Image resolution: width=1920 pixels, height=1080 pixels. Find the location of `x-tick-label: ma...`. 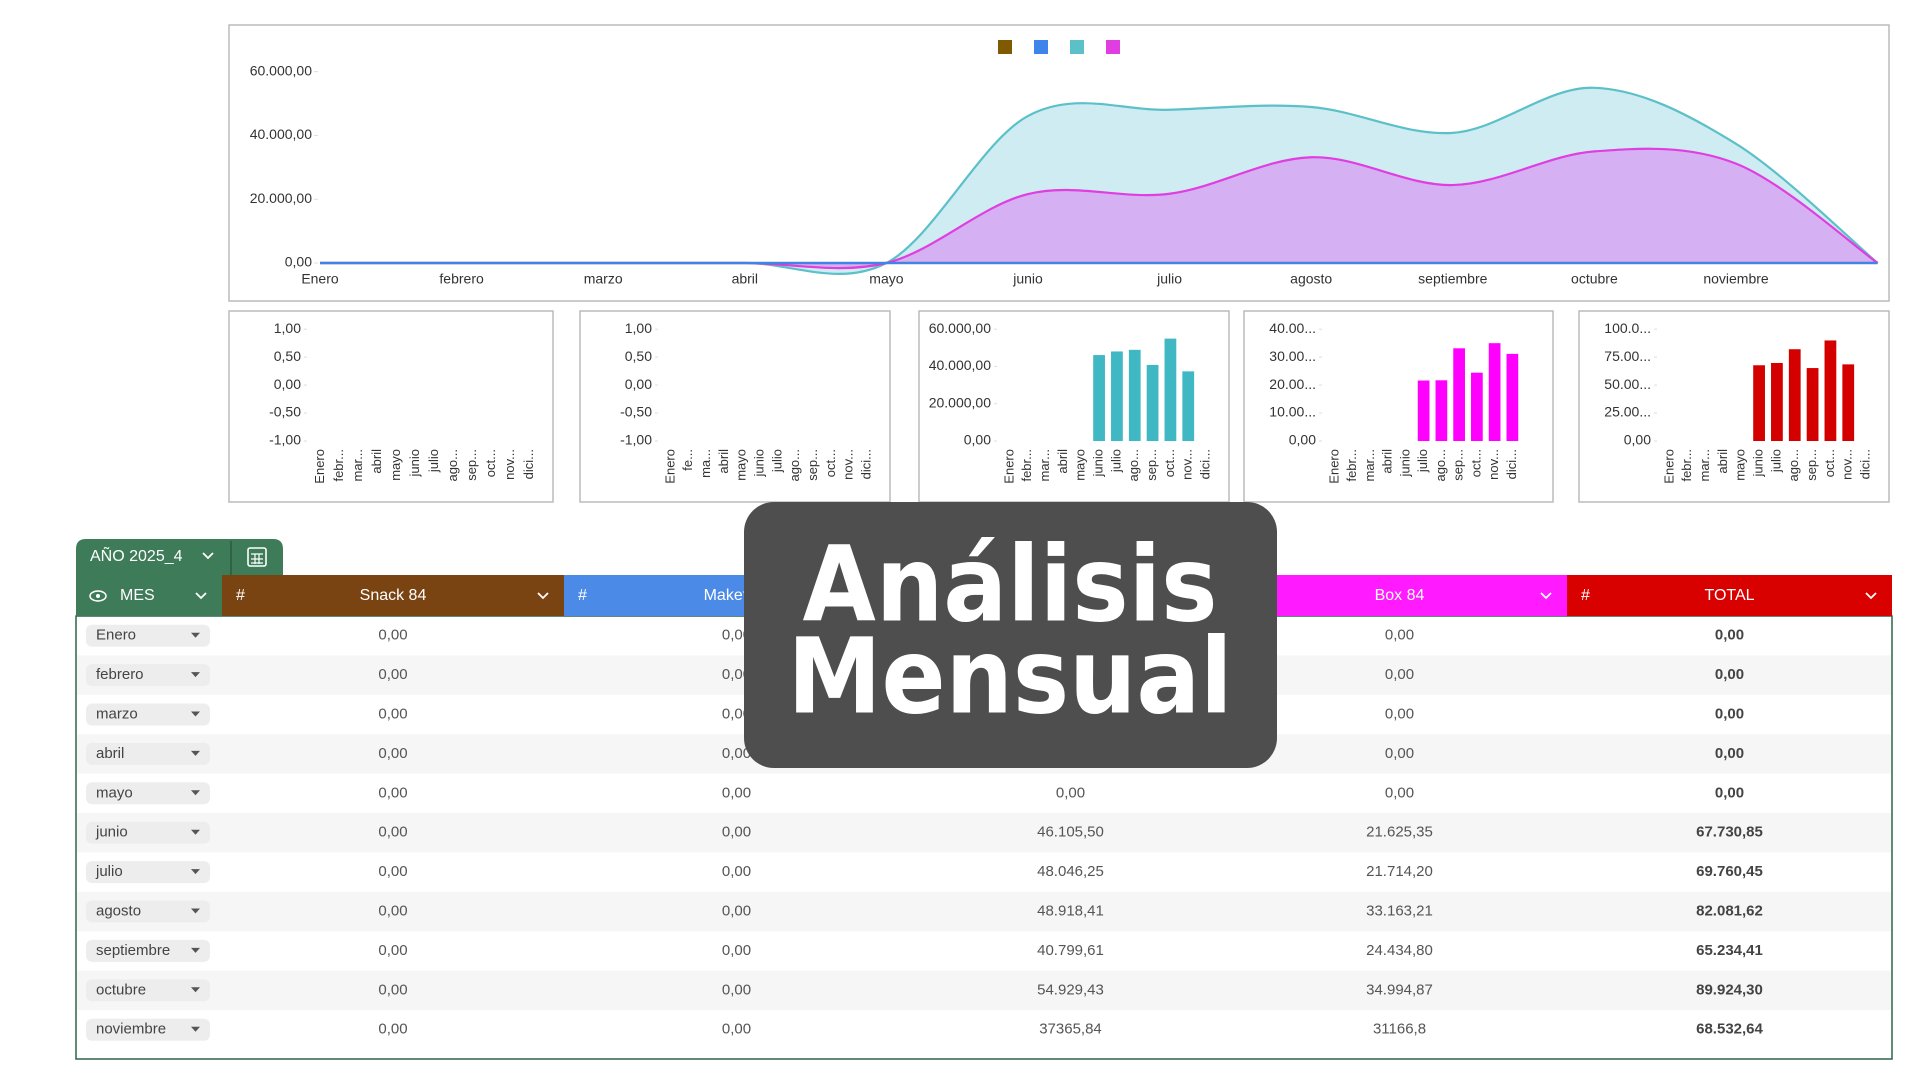

x-tick-label: ma... is located at coordinates (705, 463).